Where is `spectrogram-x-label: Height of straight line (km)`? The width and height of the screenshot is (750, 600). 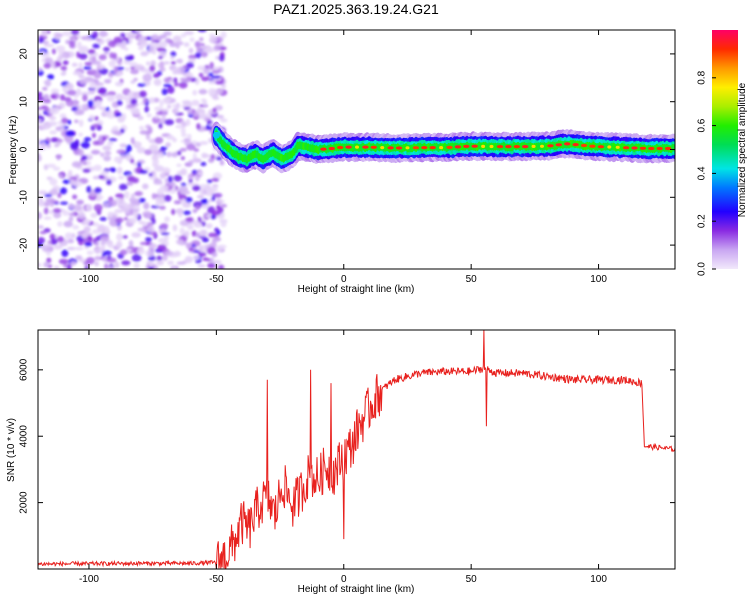
spectrogram-x-label: Height of straight line (km) is located at coordinates (356, 289).